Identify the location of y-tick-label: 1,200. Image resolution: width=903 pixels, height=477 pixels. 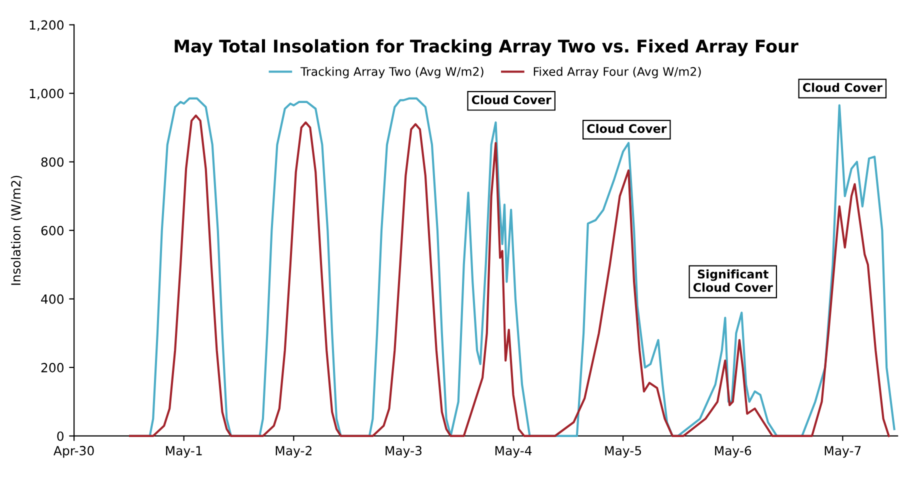
(47, 26).